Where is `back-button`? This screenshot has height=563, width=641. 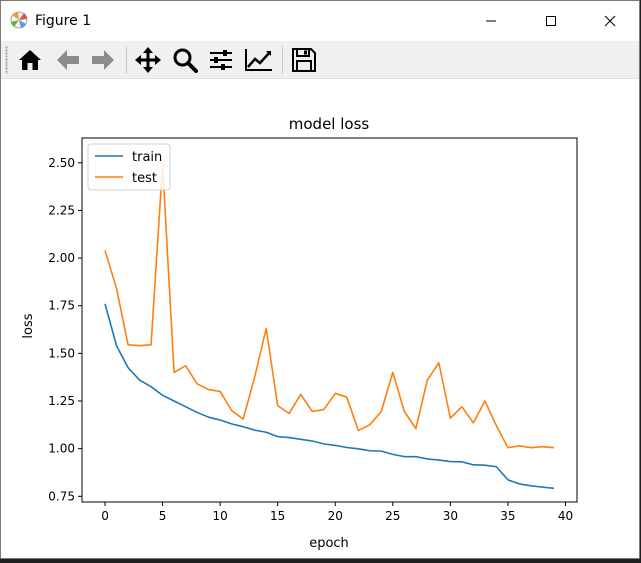 back-button is located at coordinates (68, 60).